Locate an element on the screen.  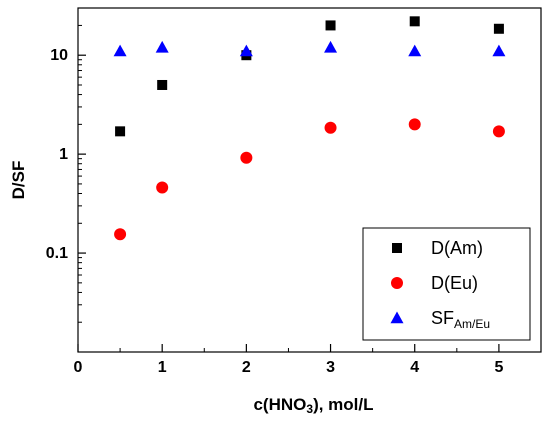
y-axis: 0.1 1 10 is located at coordinates (66, 173).